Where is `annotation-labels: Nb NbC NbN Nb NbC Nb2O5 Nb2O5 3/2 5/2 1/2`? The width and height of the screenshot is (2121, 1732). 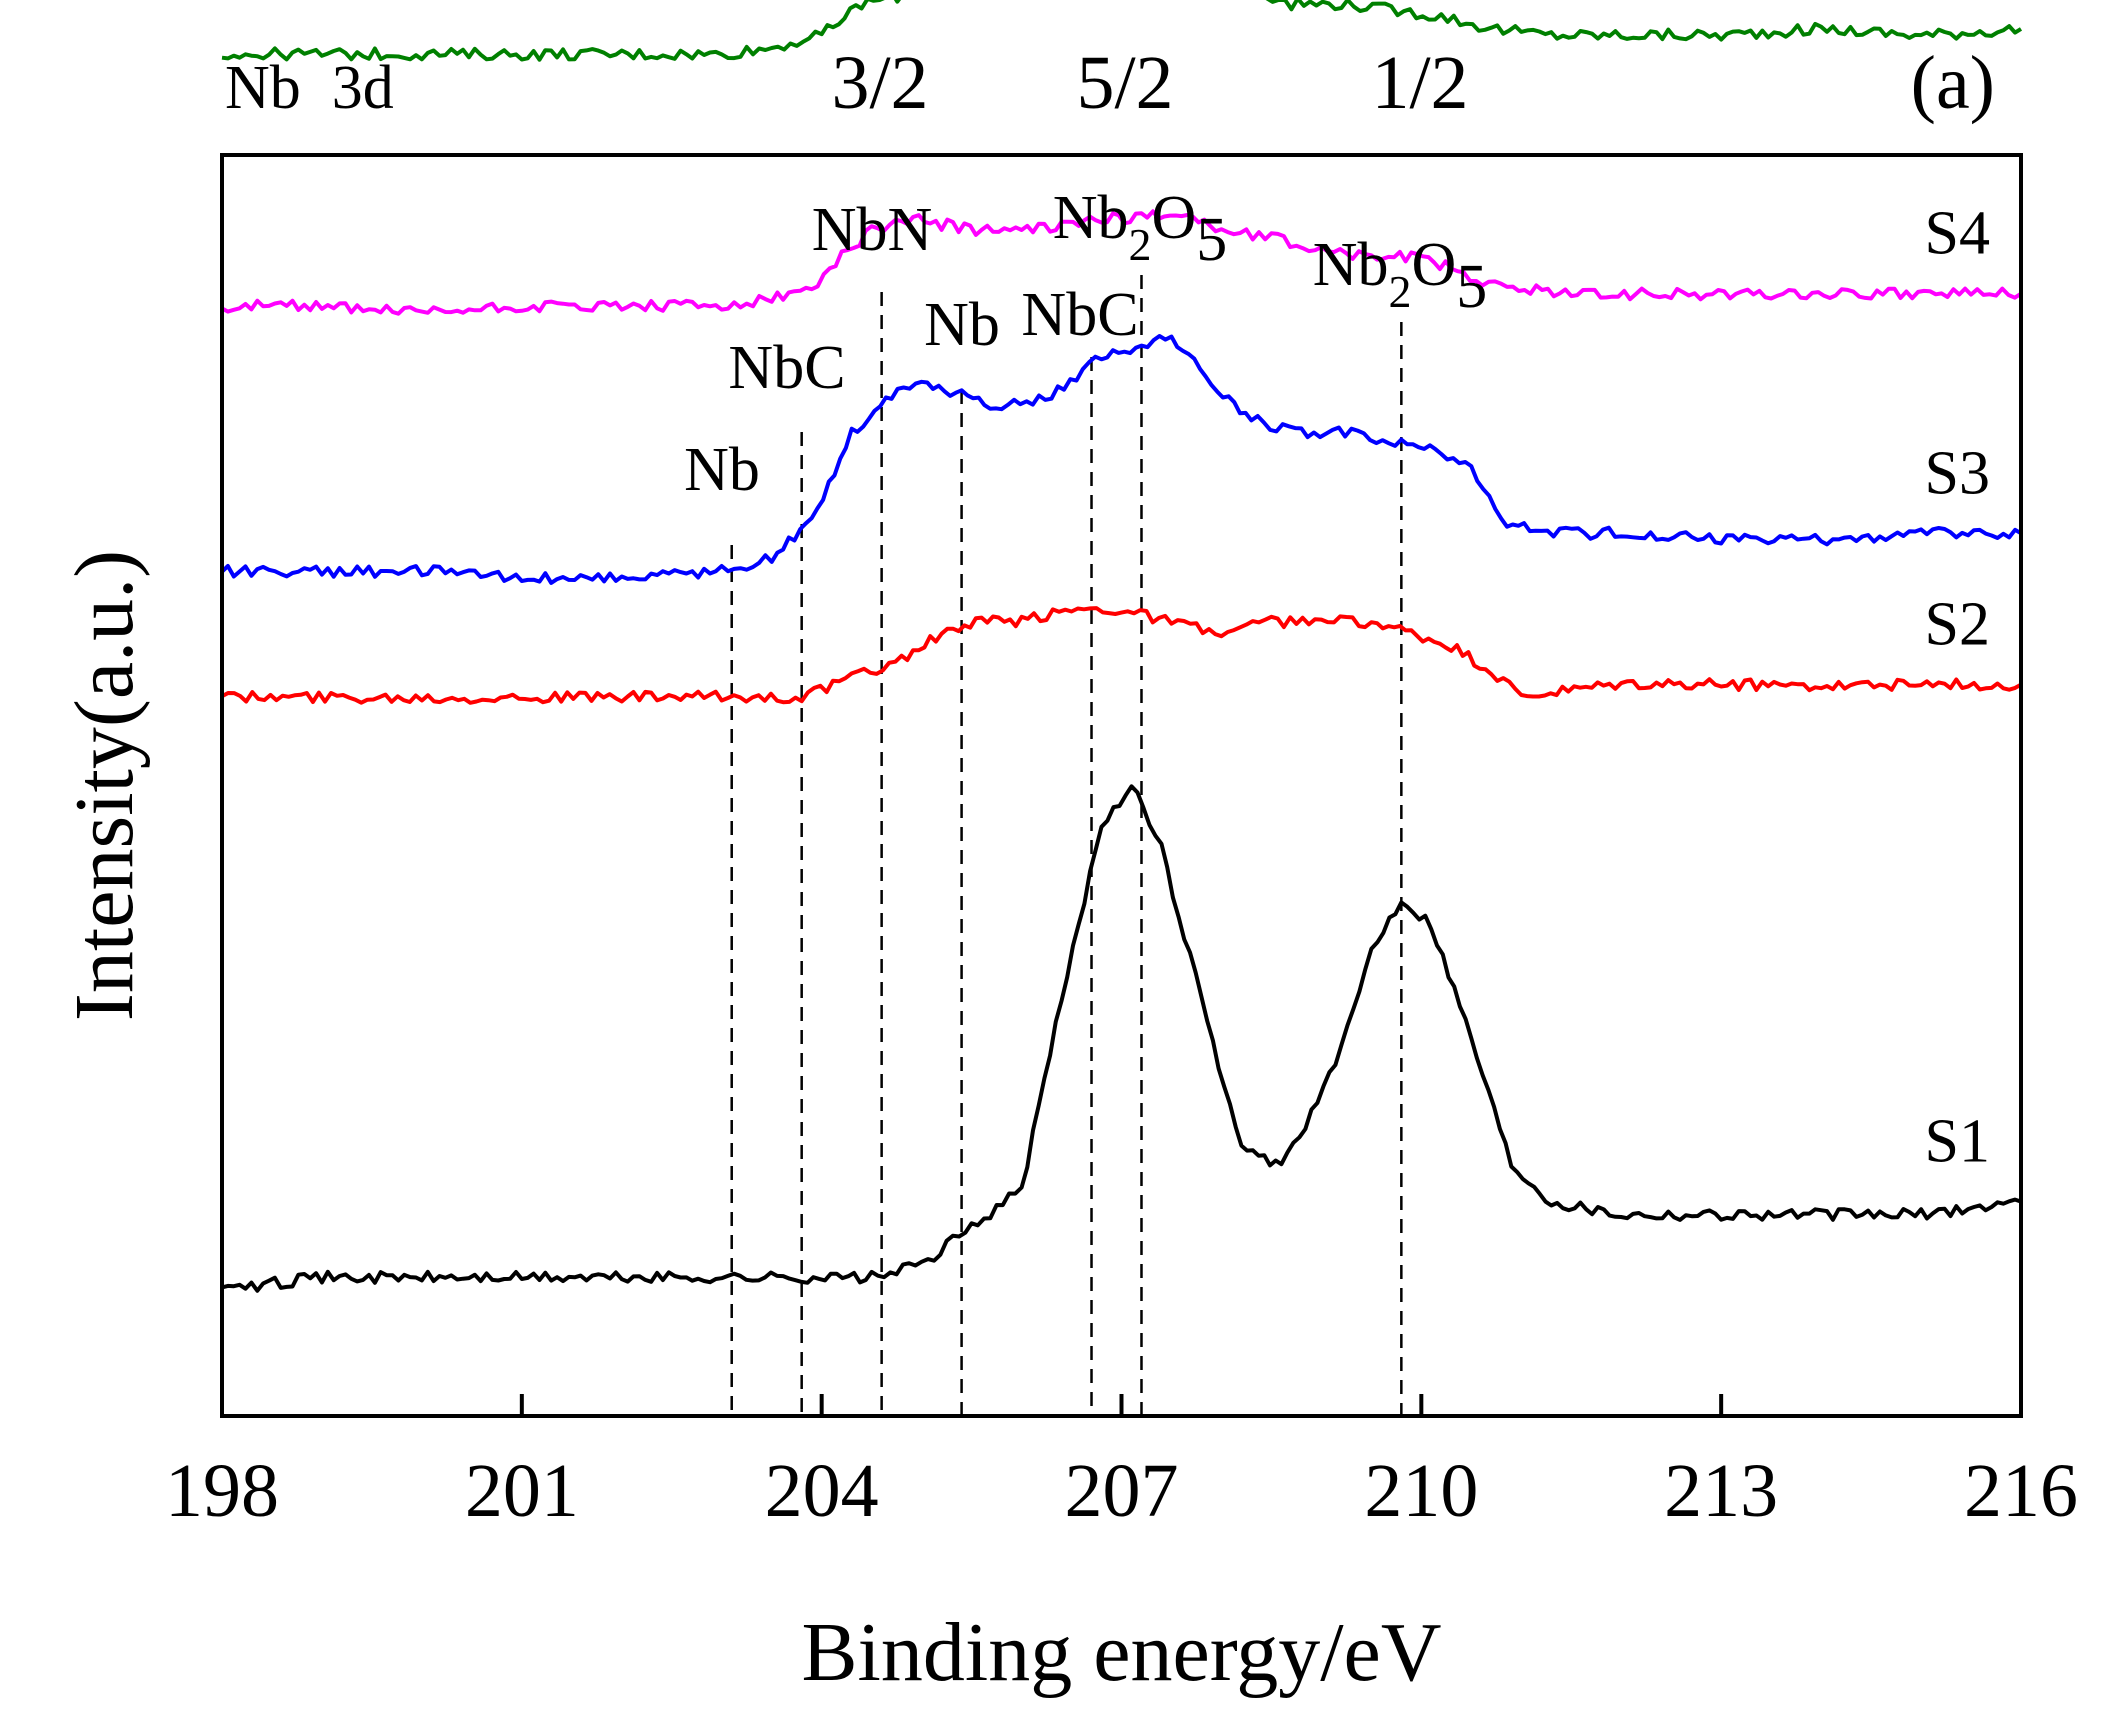 annotation-labels: Nb NbC NbN Nb NbC Nb2O5 Nb2O5 3/2 5/2 1/2 is located at coordinates (1085, 272).